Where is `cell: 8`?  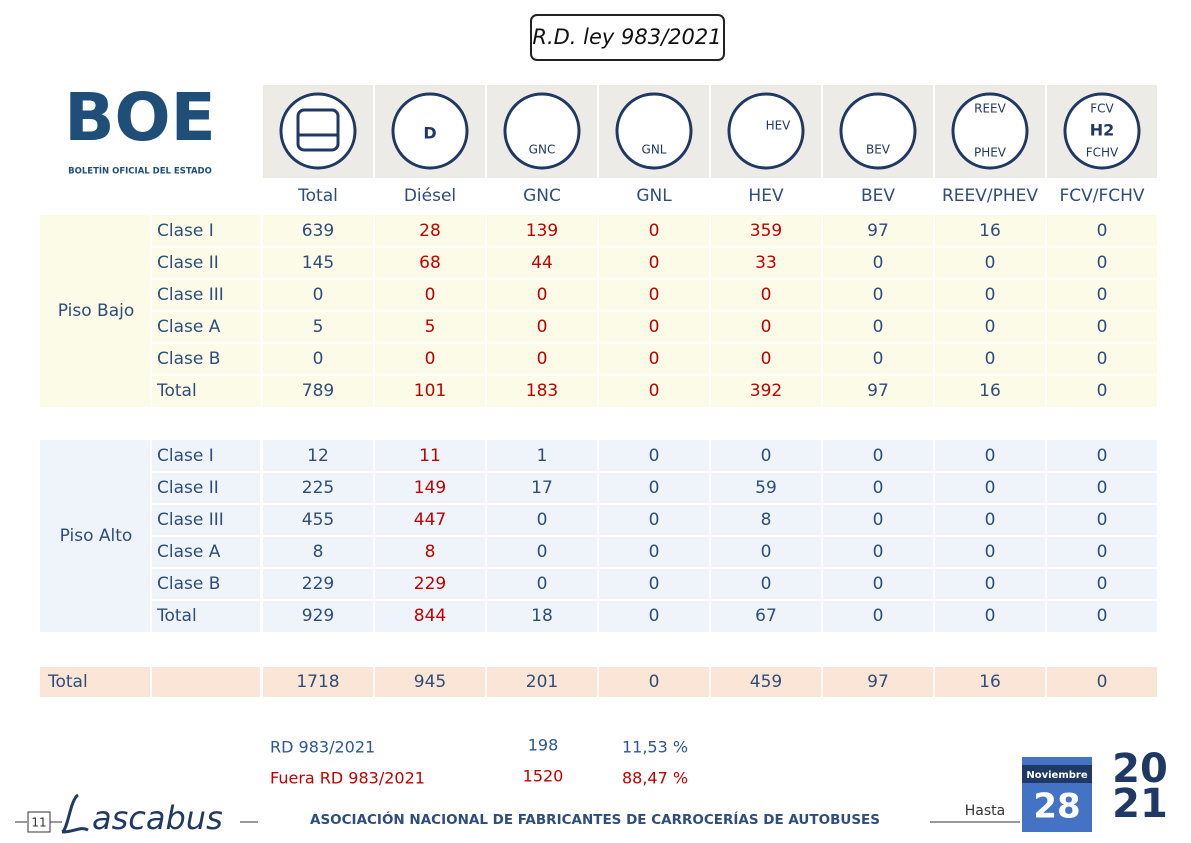 cell: 8 is located at coordinates (766, 520).